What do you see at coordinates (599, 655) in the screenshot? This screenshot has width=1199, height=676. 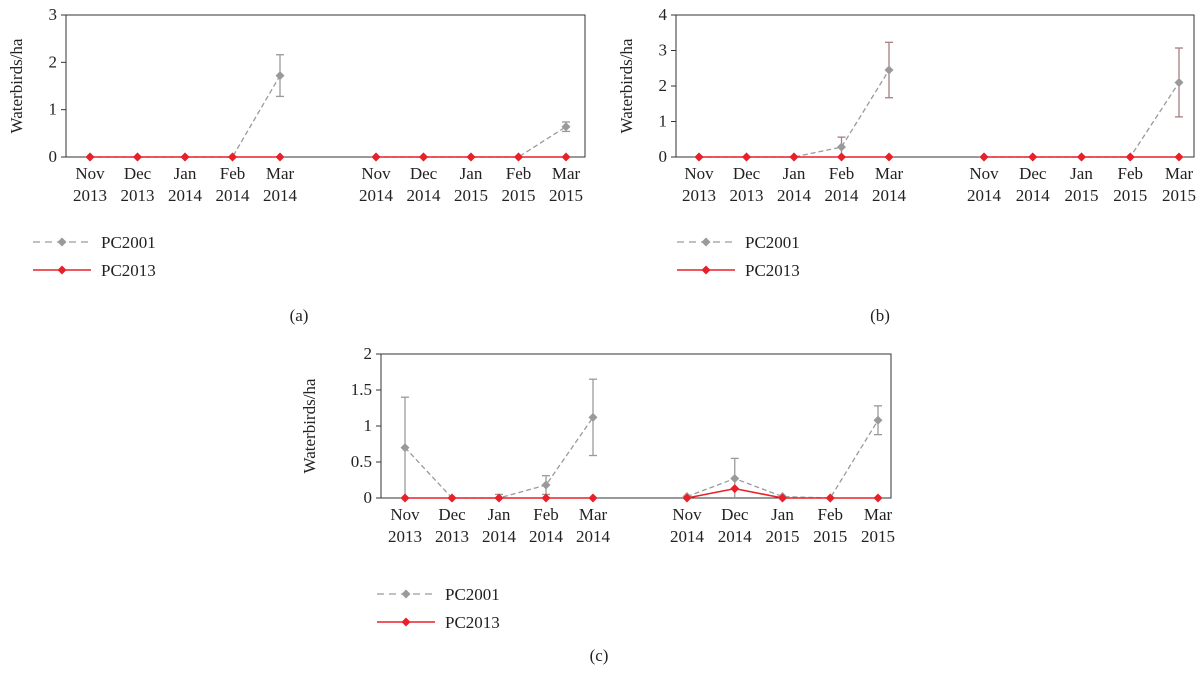 I see `panel-caption: (c)` at bounding box center [599, 655].